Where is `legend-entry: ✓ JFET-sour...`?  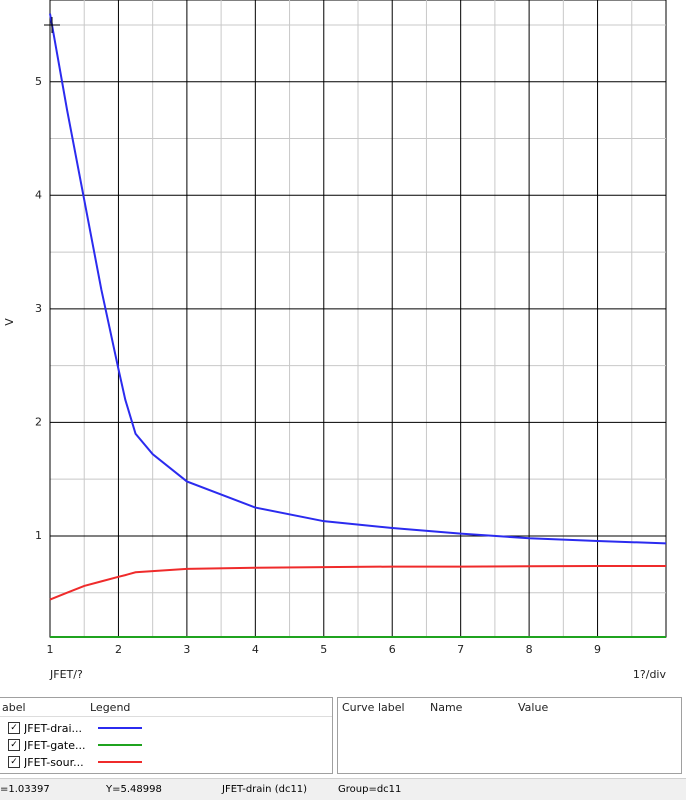 legend-entry: ✓ JFET-sour... is located at coordinates (75, 762).